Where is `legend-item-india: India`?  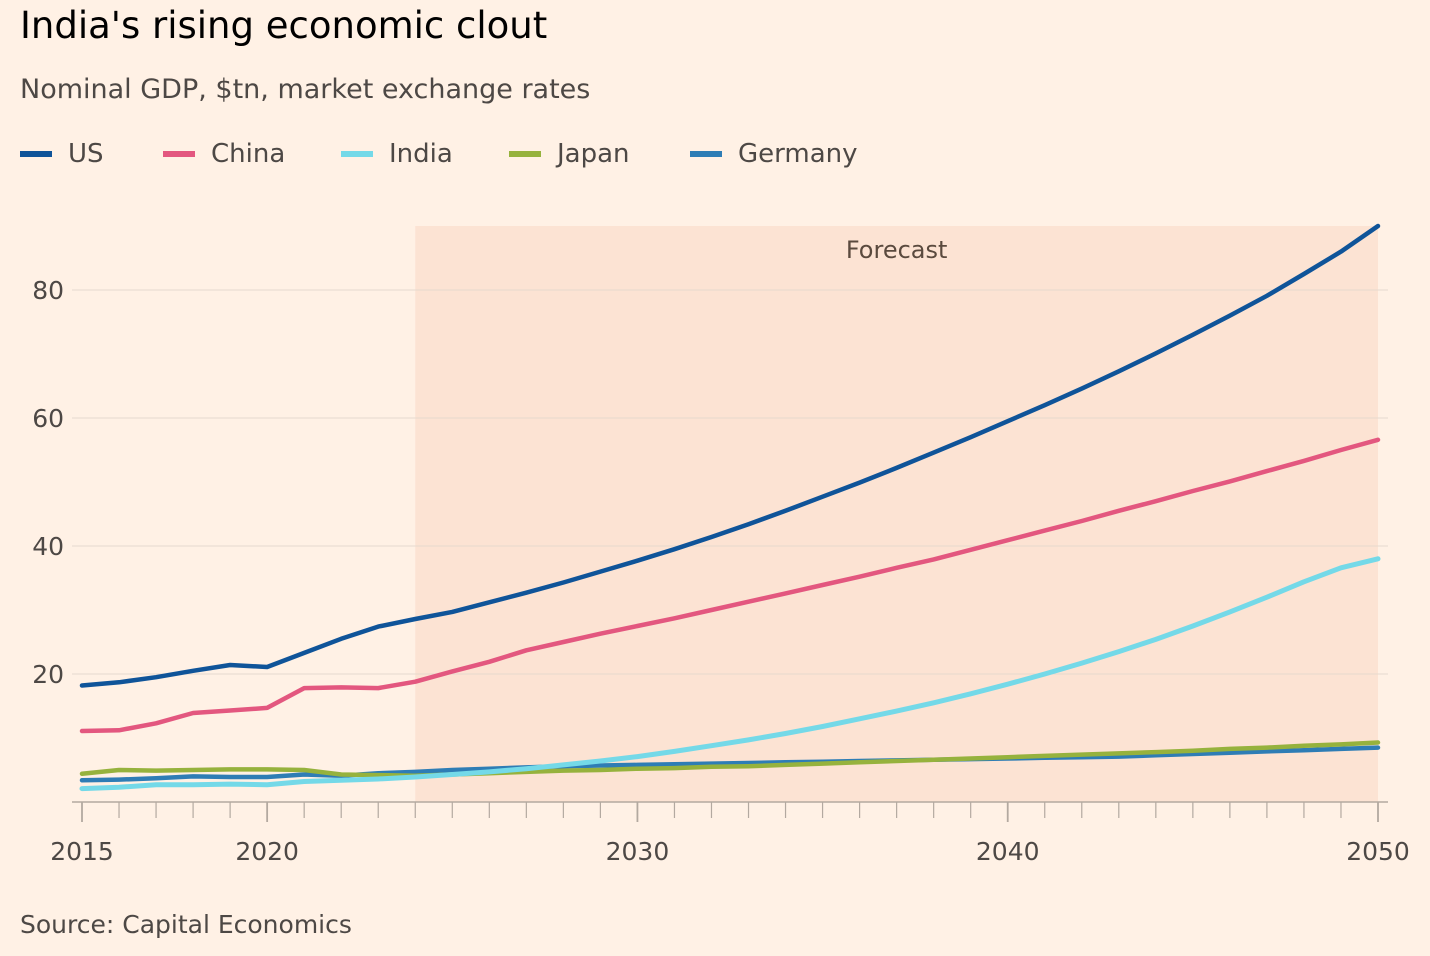
legend-item-india: India is located at coordinates (397, 154).